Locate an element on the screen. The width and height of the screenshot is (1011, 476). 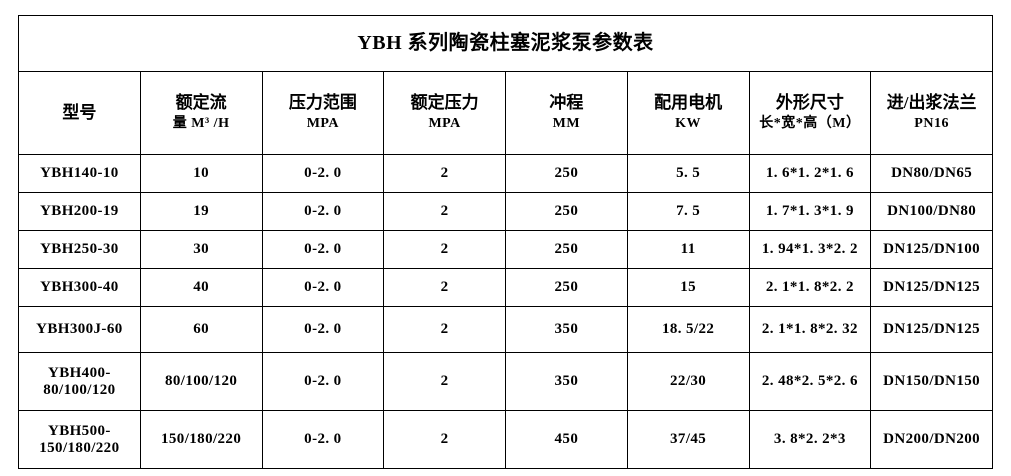
column-header-stroke: 冲程 MM is located at coordinates (566, 113).